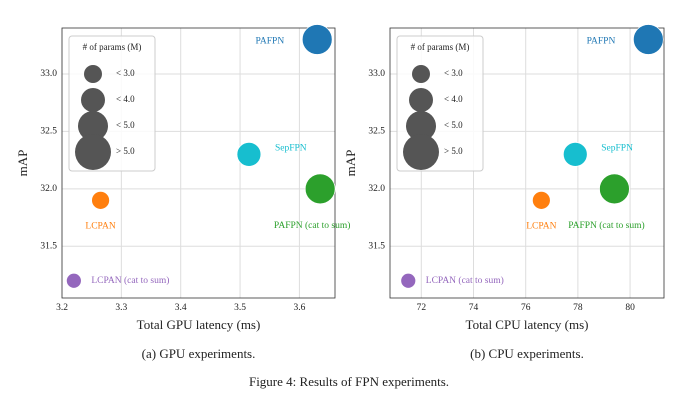 The width and height of the screenshot is (698, 404). I want to click on x-tick-label: 3.5, so click(240, 308).